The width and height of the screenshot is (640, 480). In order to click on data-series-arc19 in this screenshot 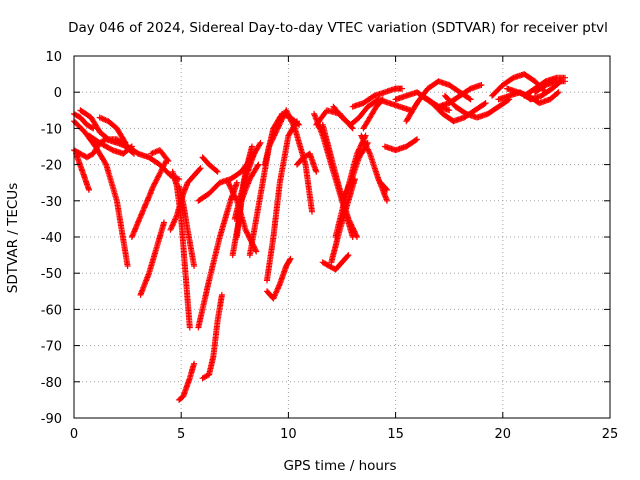, I will do `click(210, 164)`.